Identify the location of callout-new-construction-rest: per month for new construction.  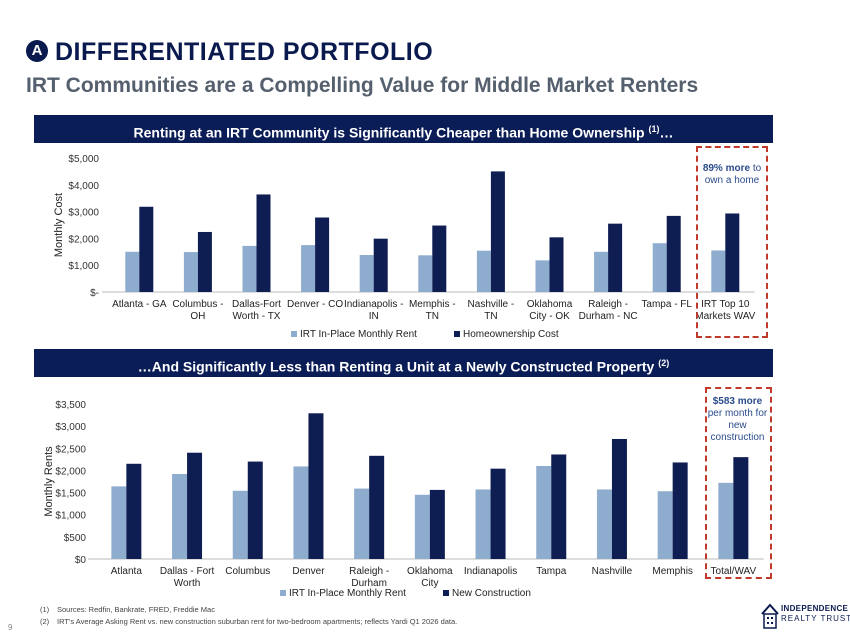
(737, 425).